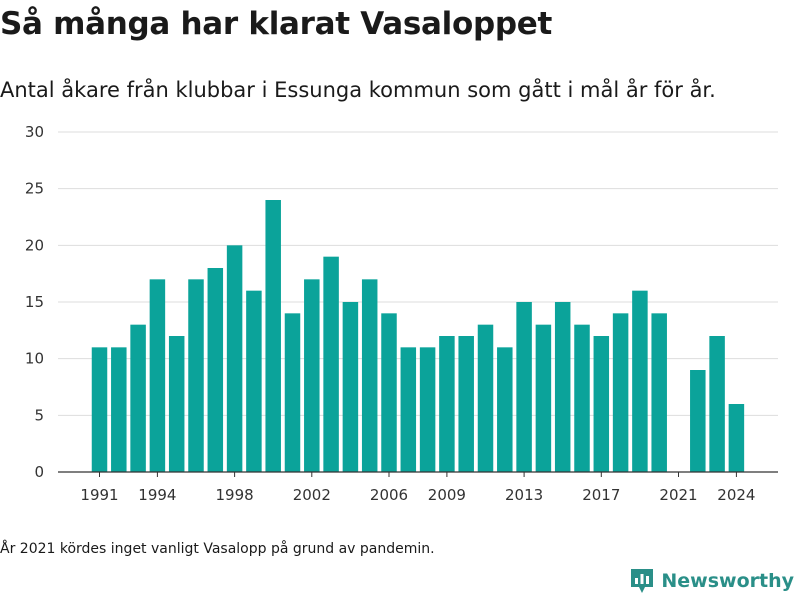  What do you see at coordinates (524, 495) in the screenshot?
I see `x-tick-label: 2013` at bounding box center [524, 495].